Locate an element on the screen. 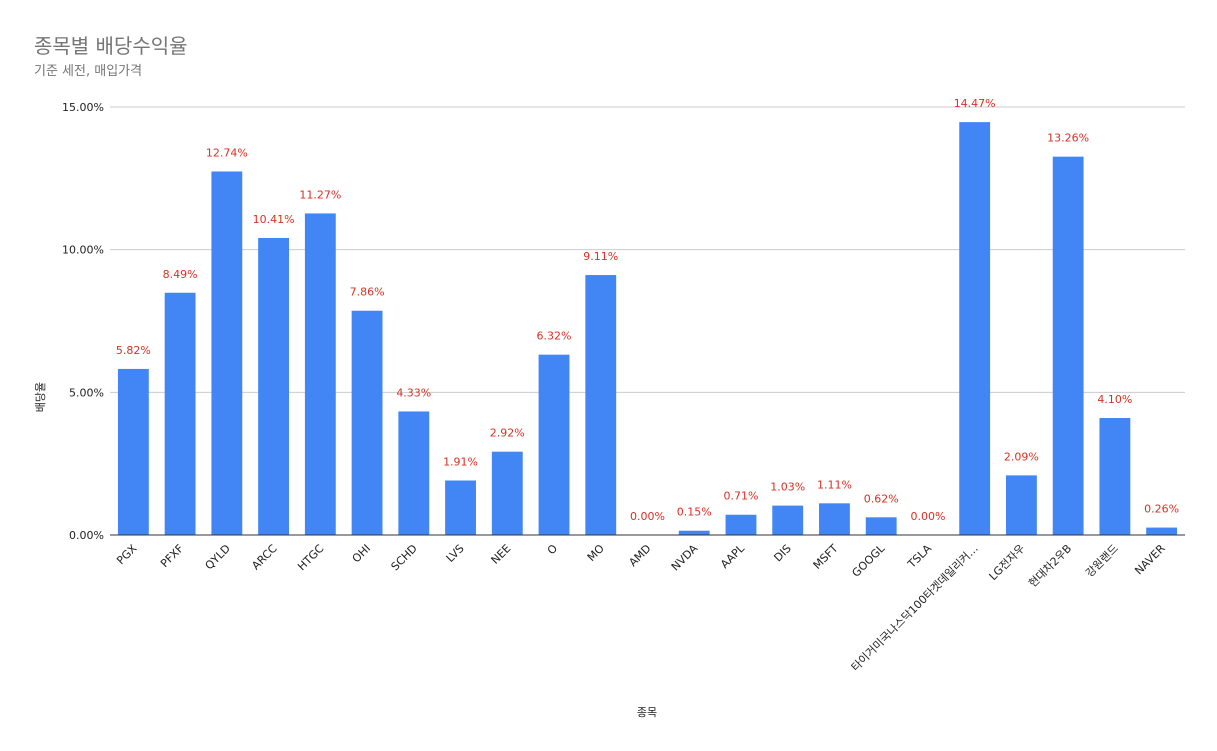 The width and height of the screenshot is (1217, 751). x-tick-label: 강원랜드 is located at coordinates (1102, 561).